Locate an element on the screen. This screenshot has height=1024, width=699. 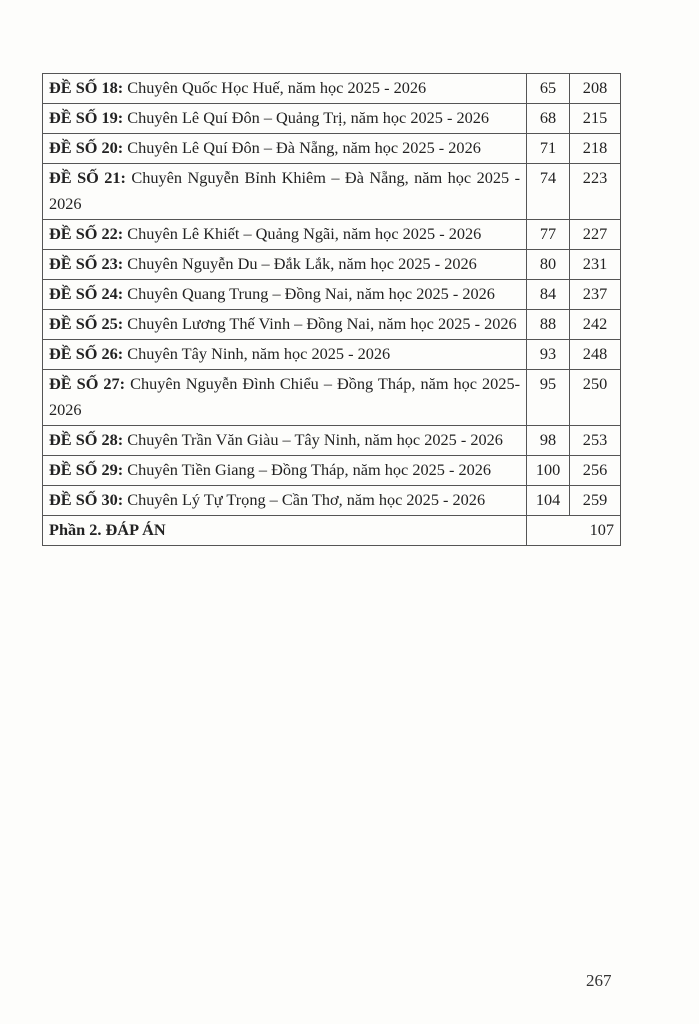
entry-label: ĐỀ SỐ 20: is located at coordinates (86, 147).